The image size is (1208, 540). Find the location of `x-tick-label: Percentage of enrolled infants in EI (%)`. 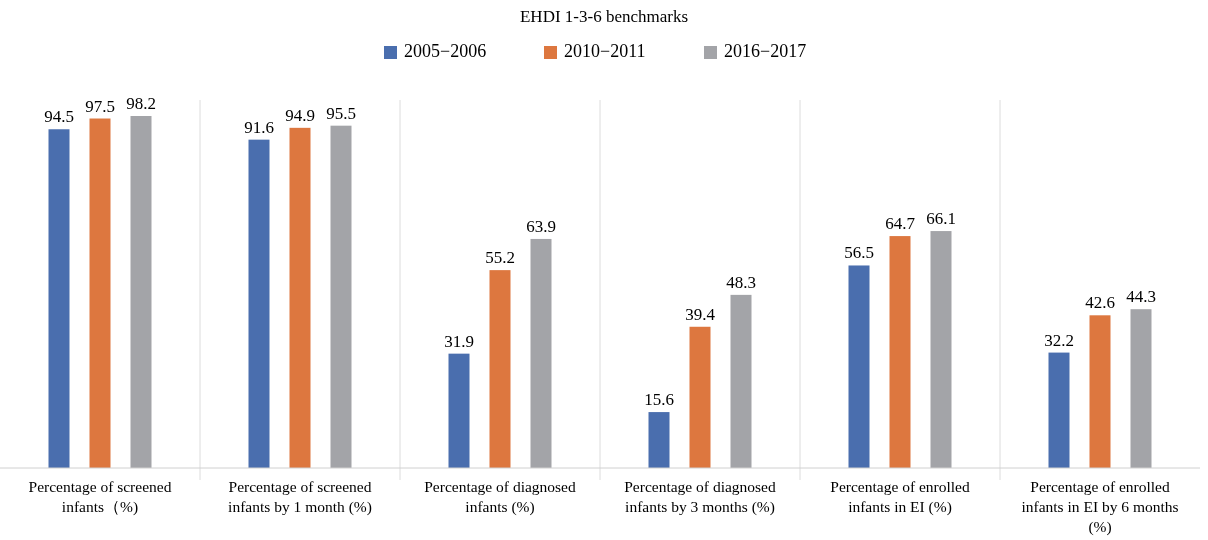

x-tick-label: Percentage of enrolled infants in EI (%) is located at coordinates (900, 497).